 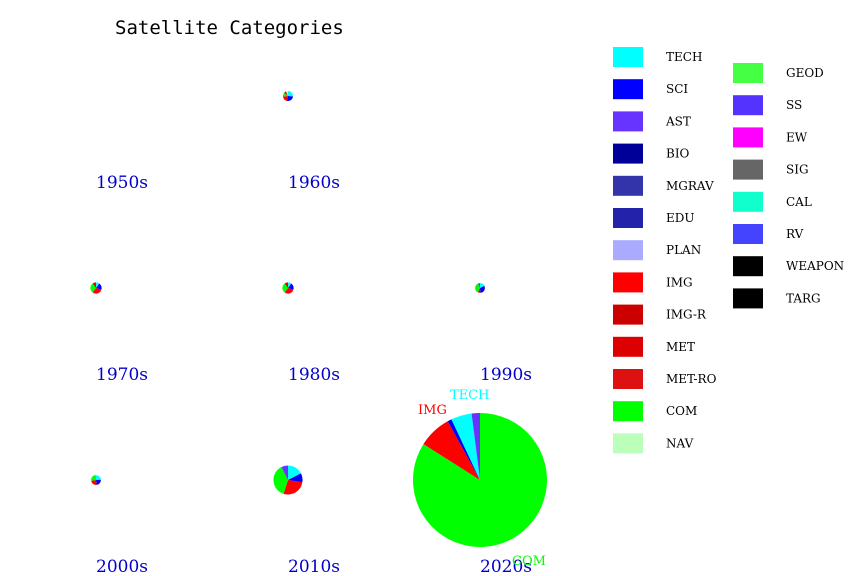 What do you see at coordinates (748, 169) in the screenshot?
I see `legend-swatch-sig` at bounding box center [748, 169].